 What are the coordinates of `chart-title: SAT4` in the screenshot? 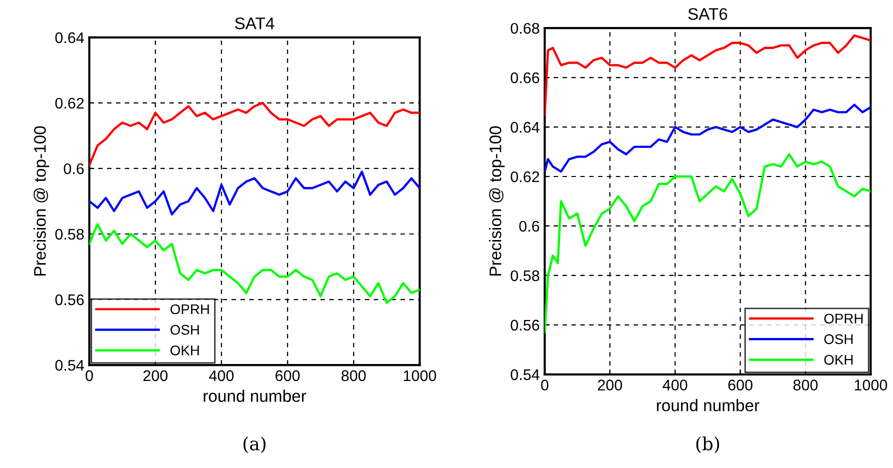 It's located at (254, 23).